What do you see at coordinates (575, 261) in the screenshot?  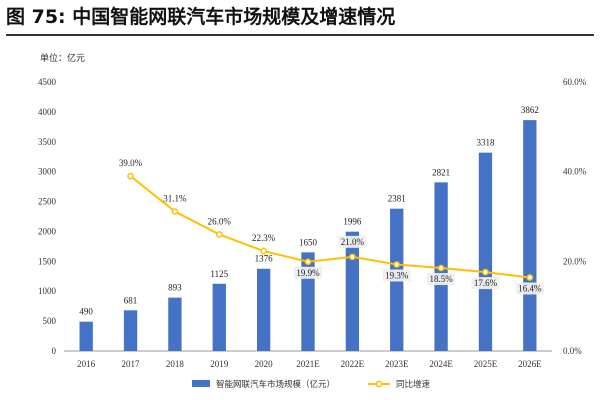 I see `y-right-tick-label: 20.0%` at bounding box center [575, 261].